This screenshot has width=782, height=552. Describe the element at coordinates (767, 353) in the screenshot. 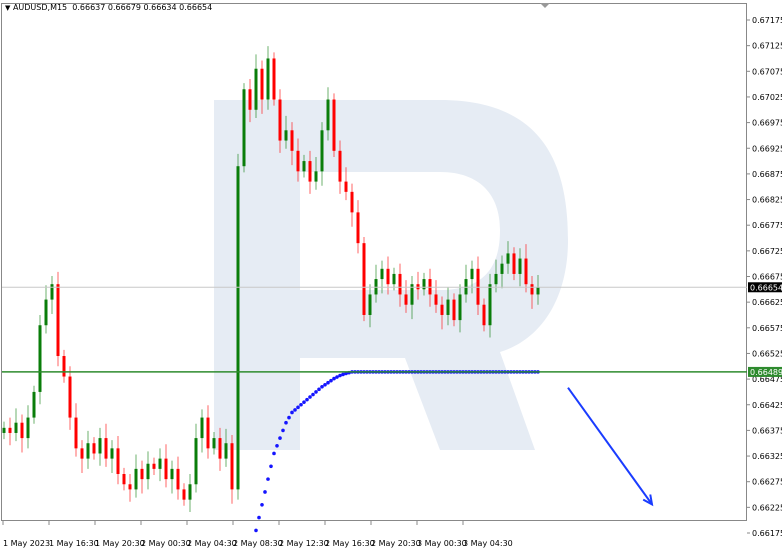

I see `y-tick-label: 0.66525` at that location.